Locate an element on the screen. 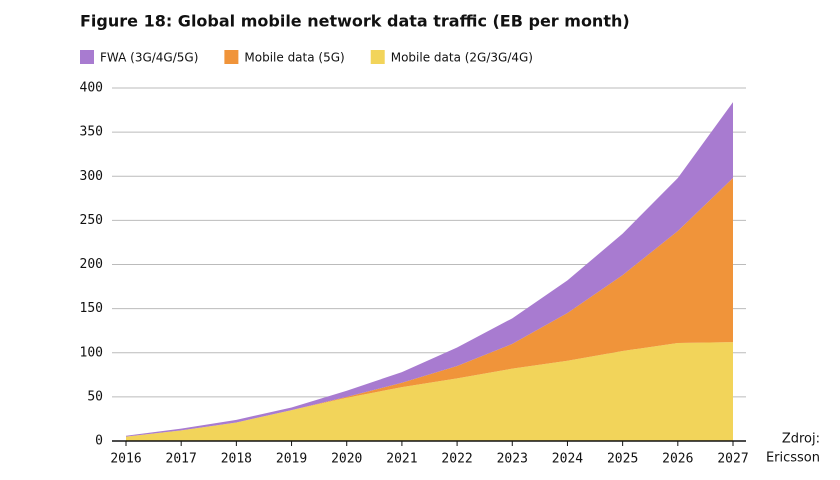 This screenshot has width=840, height=480. legend-label: Mobile data (2G/3G/4G) is located at coordinates (462, 58).